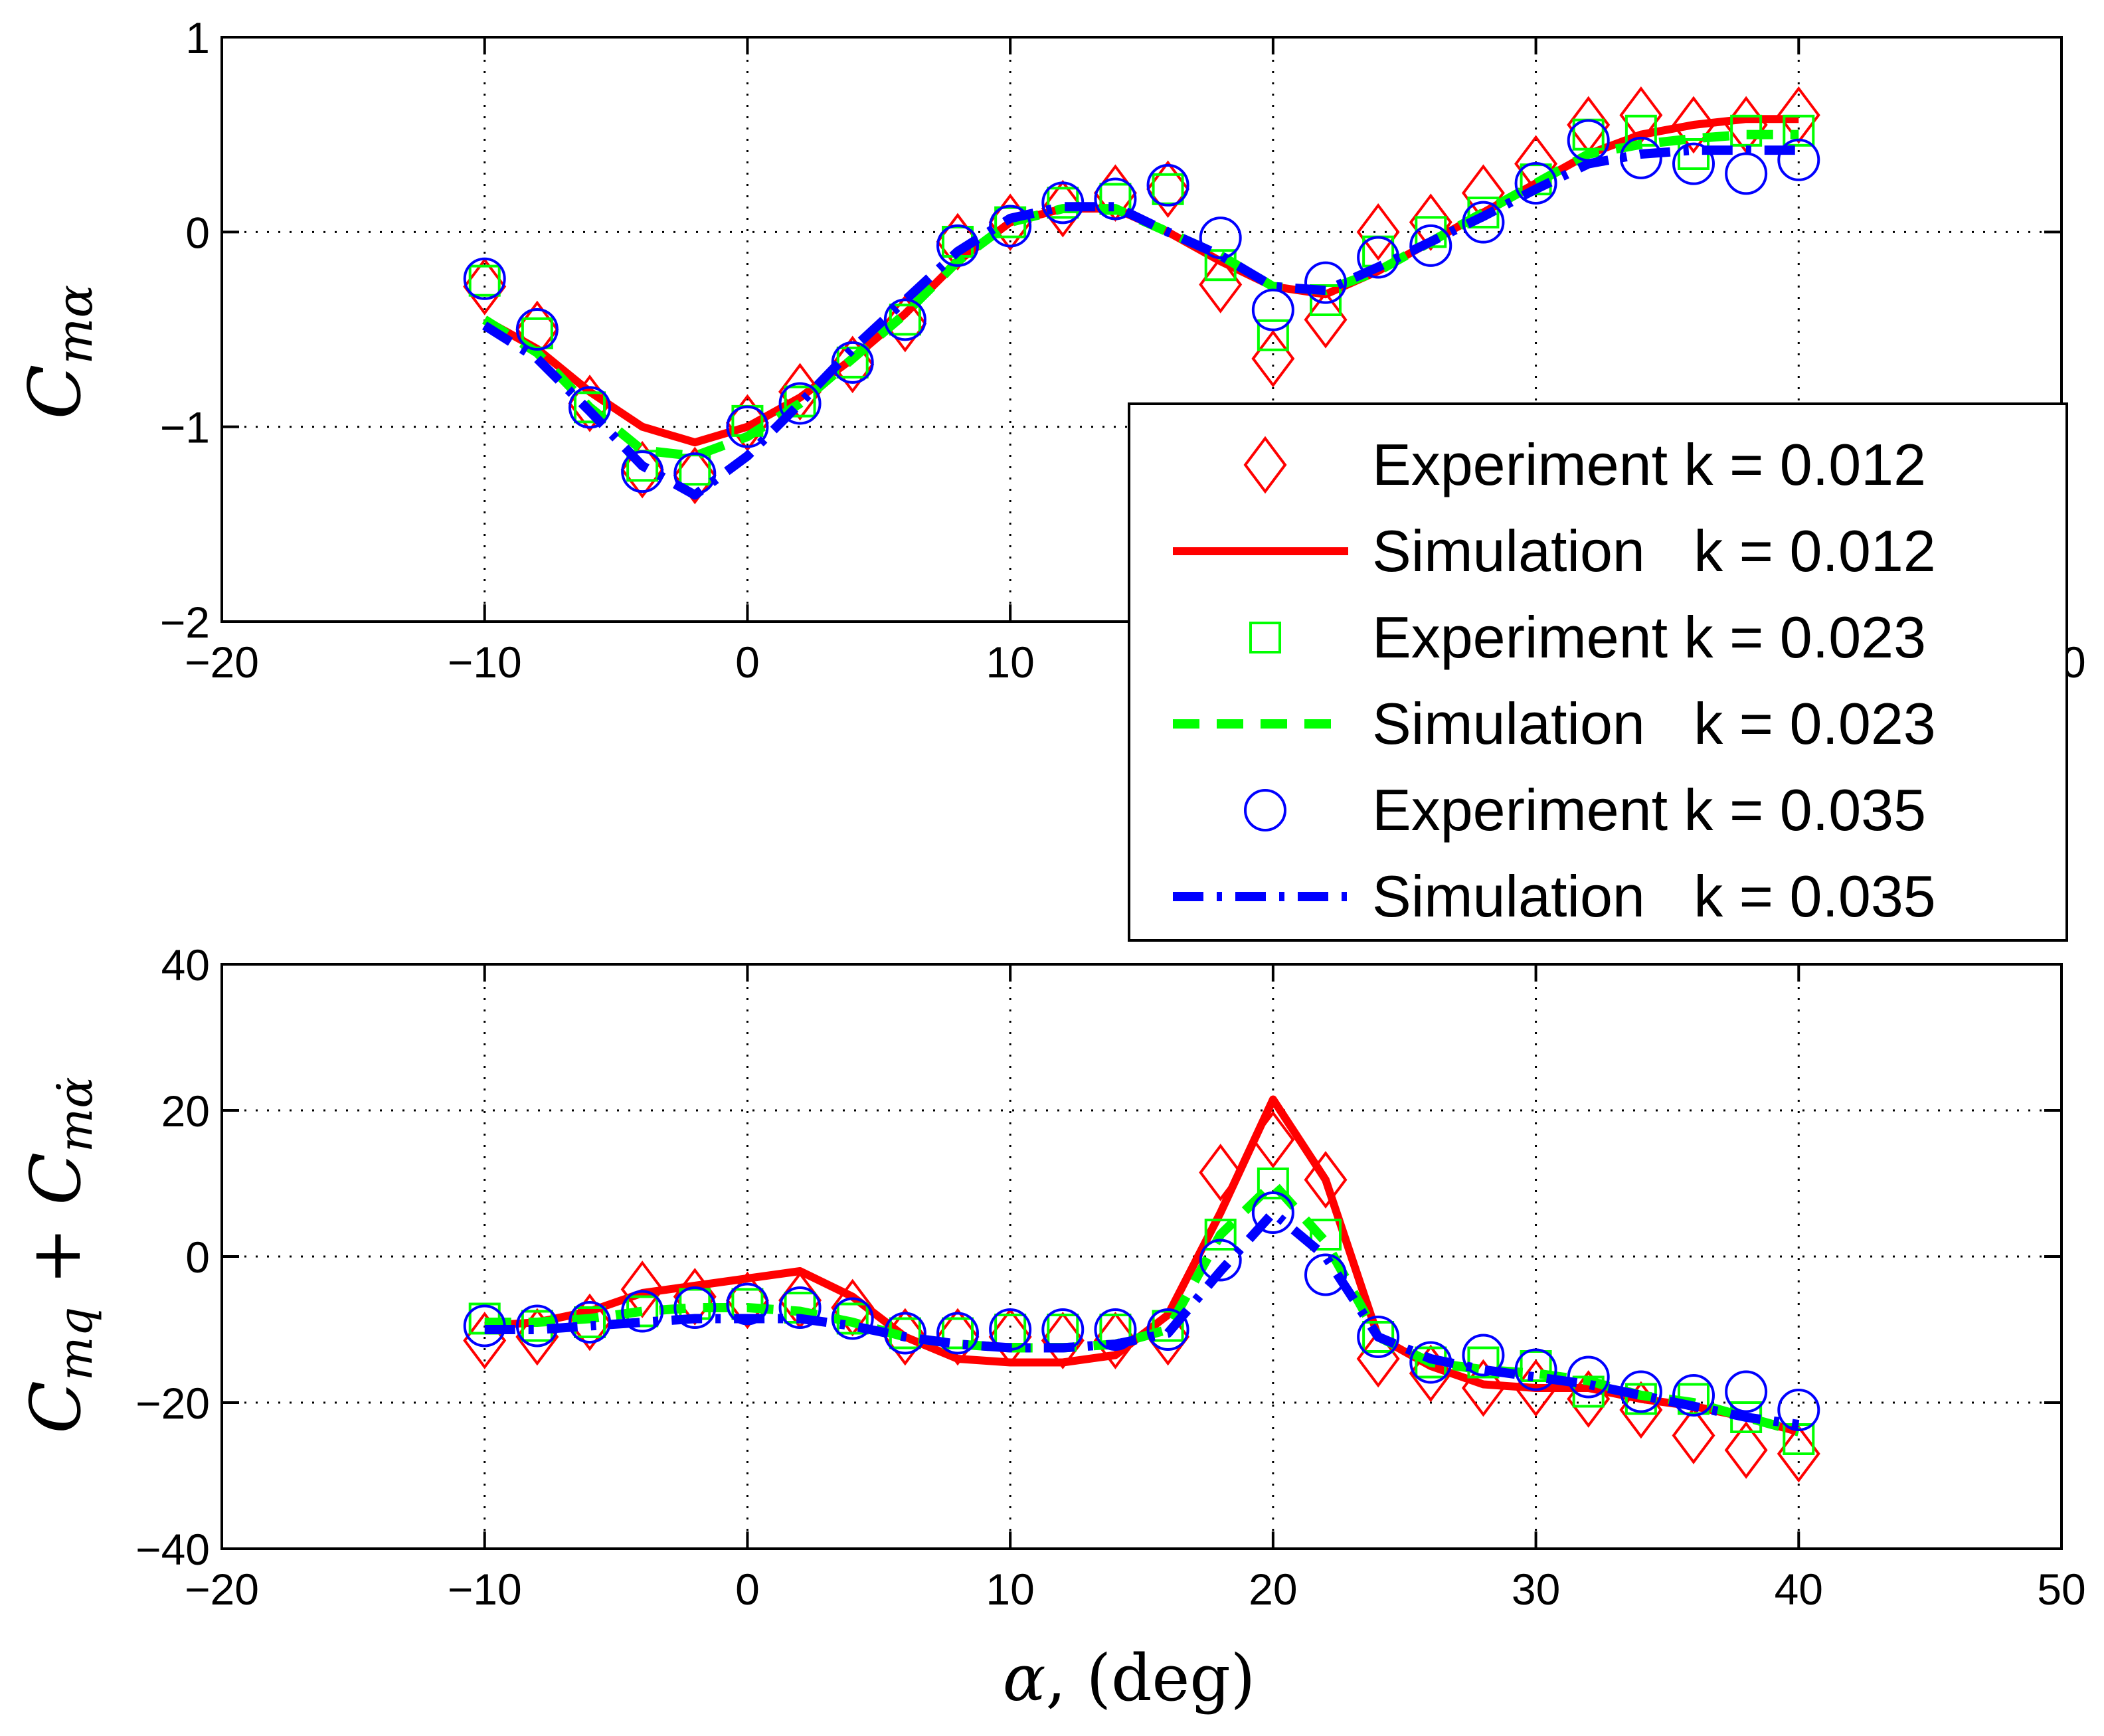 This screenshot has height=1736, width=2104. Describe the element at coordinates (1141, 1311) in the screenshot. I see `series-experiment-k-=-0.035` at that location.